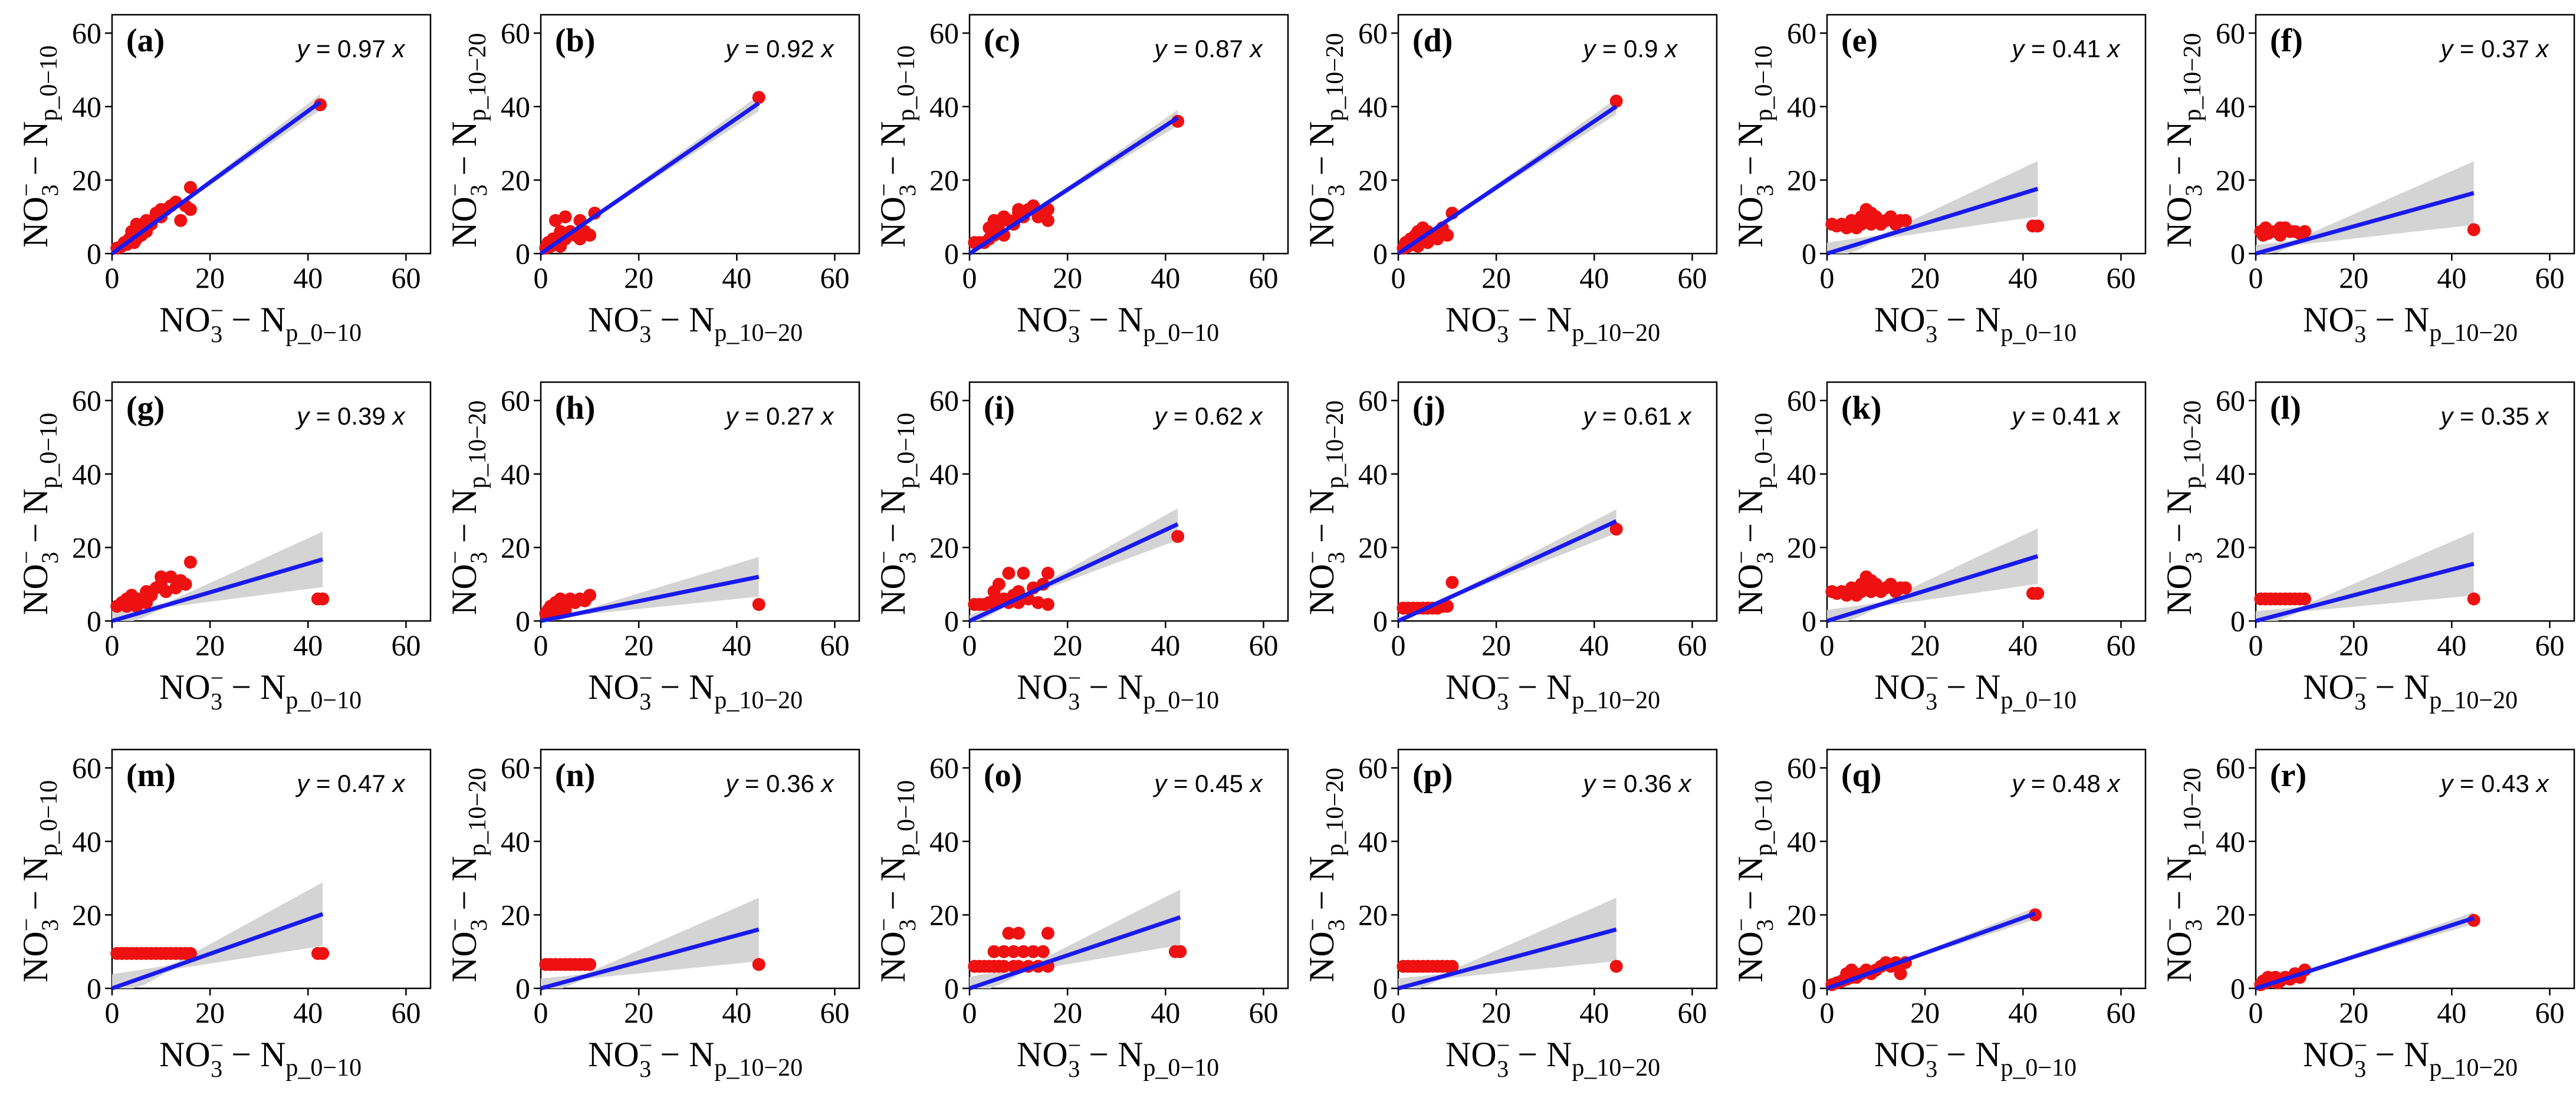 The image size is (2576, 1101). I want to click on panel-label: (q), so click(1861, 776).